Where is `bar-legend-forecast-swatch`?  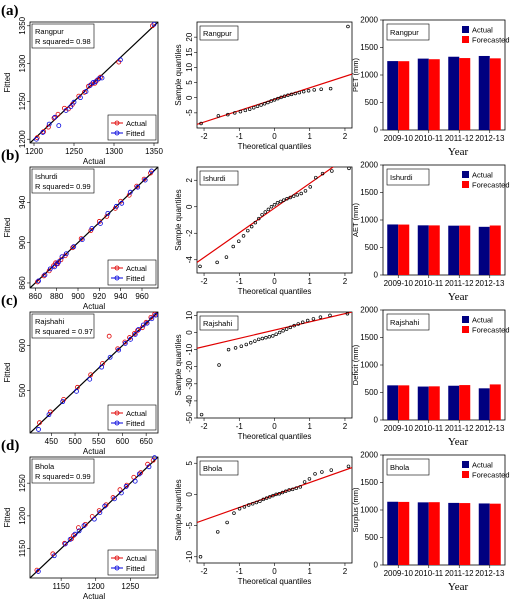
bar-legend-forecast-swatch is located at coordinates (465, 329).